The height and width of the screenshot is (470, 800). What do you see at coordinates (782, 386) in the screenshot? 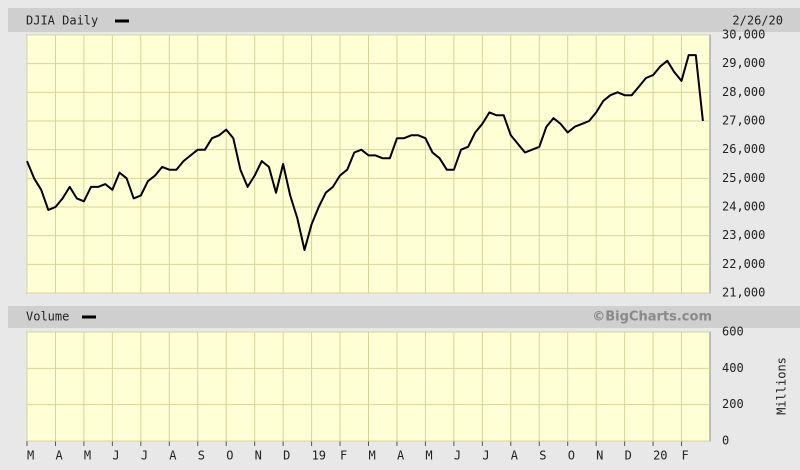
I see `y-axis-label: Millions` at bounding box center [782, 386].